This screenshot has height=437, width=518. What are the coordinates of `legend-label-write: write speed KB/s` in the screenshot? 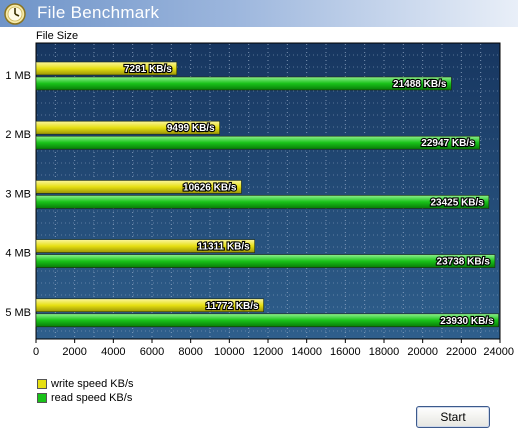 It's located at (92, 383).